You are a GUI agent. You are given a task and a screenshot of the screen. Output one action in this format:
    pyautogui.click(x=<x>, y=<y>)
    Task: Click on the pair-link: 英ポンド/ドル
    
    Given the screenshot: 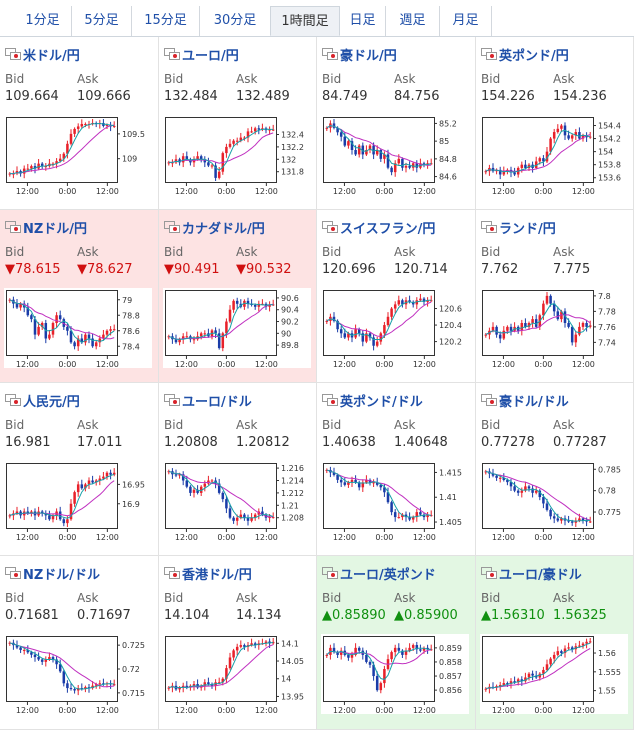 What is the action you would take?
    pyautogui.click(x=372, y=400)
    